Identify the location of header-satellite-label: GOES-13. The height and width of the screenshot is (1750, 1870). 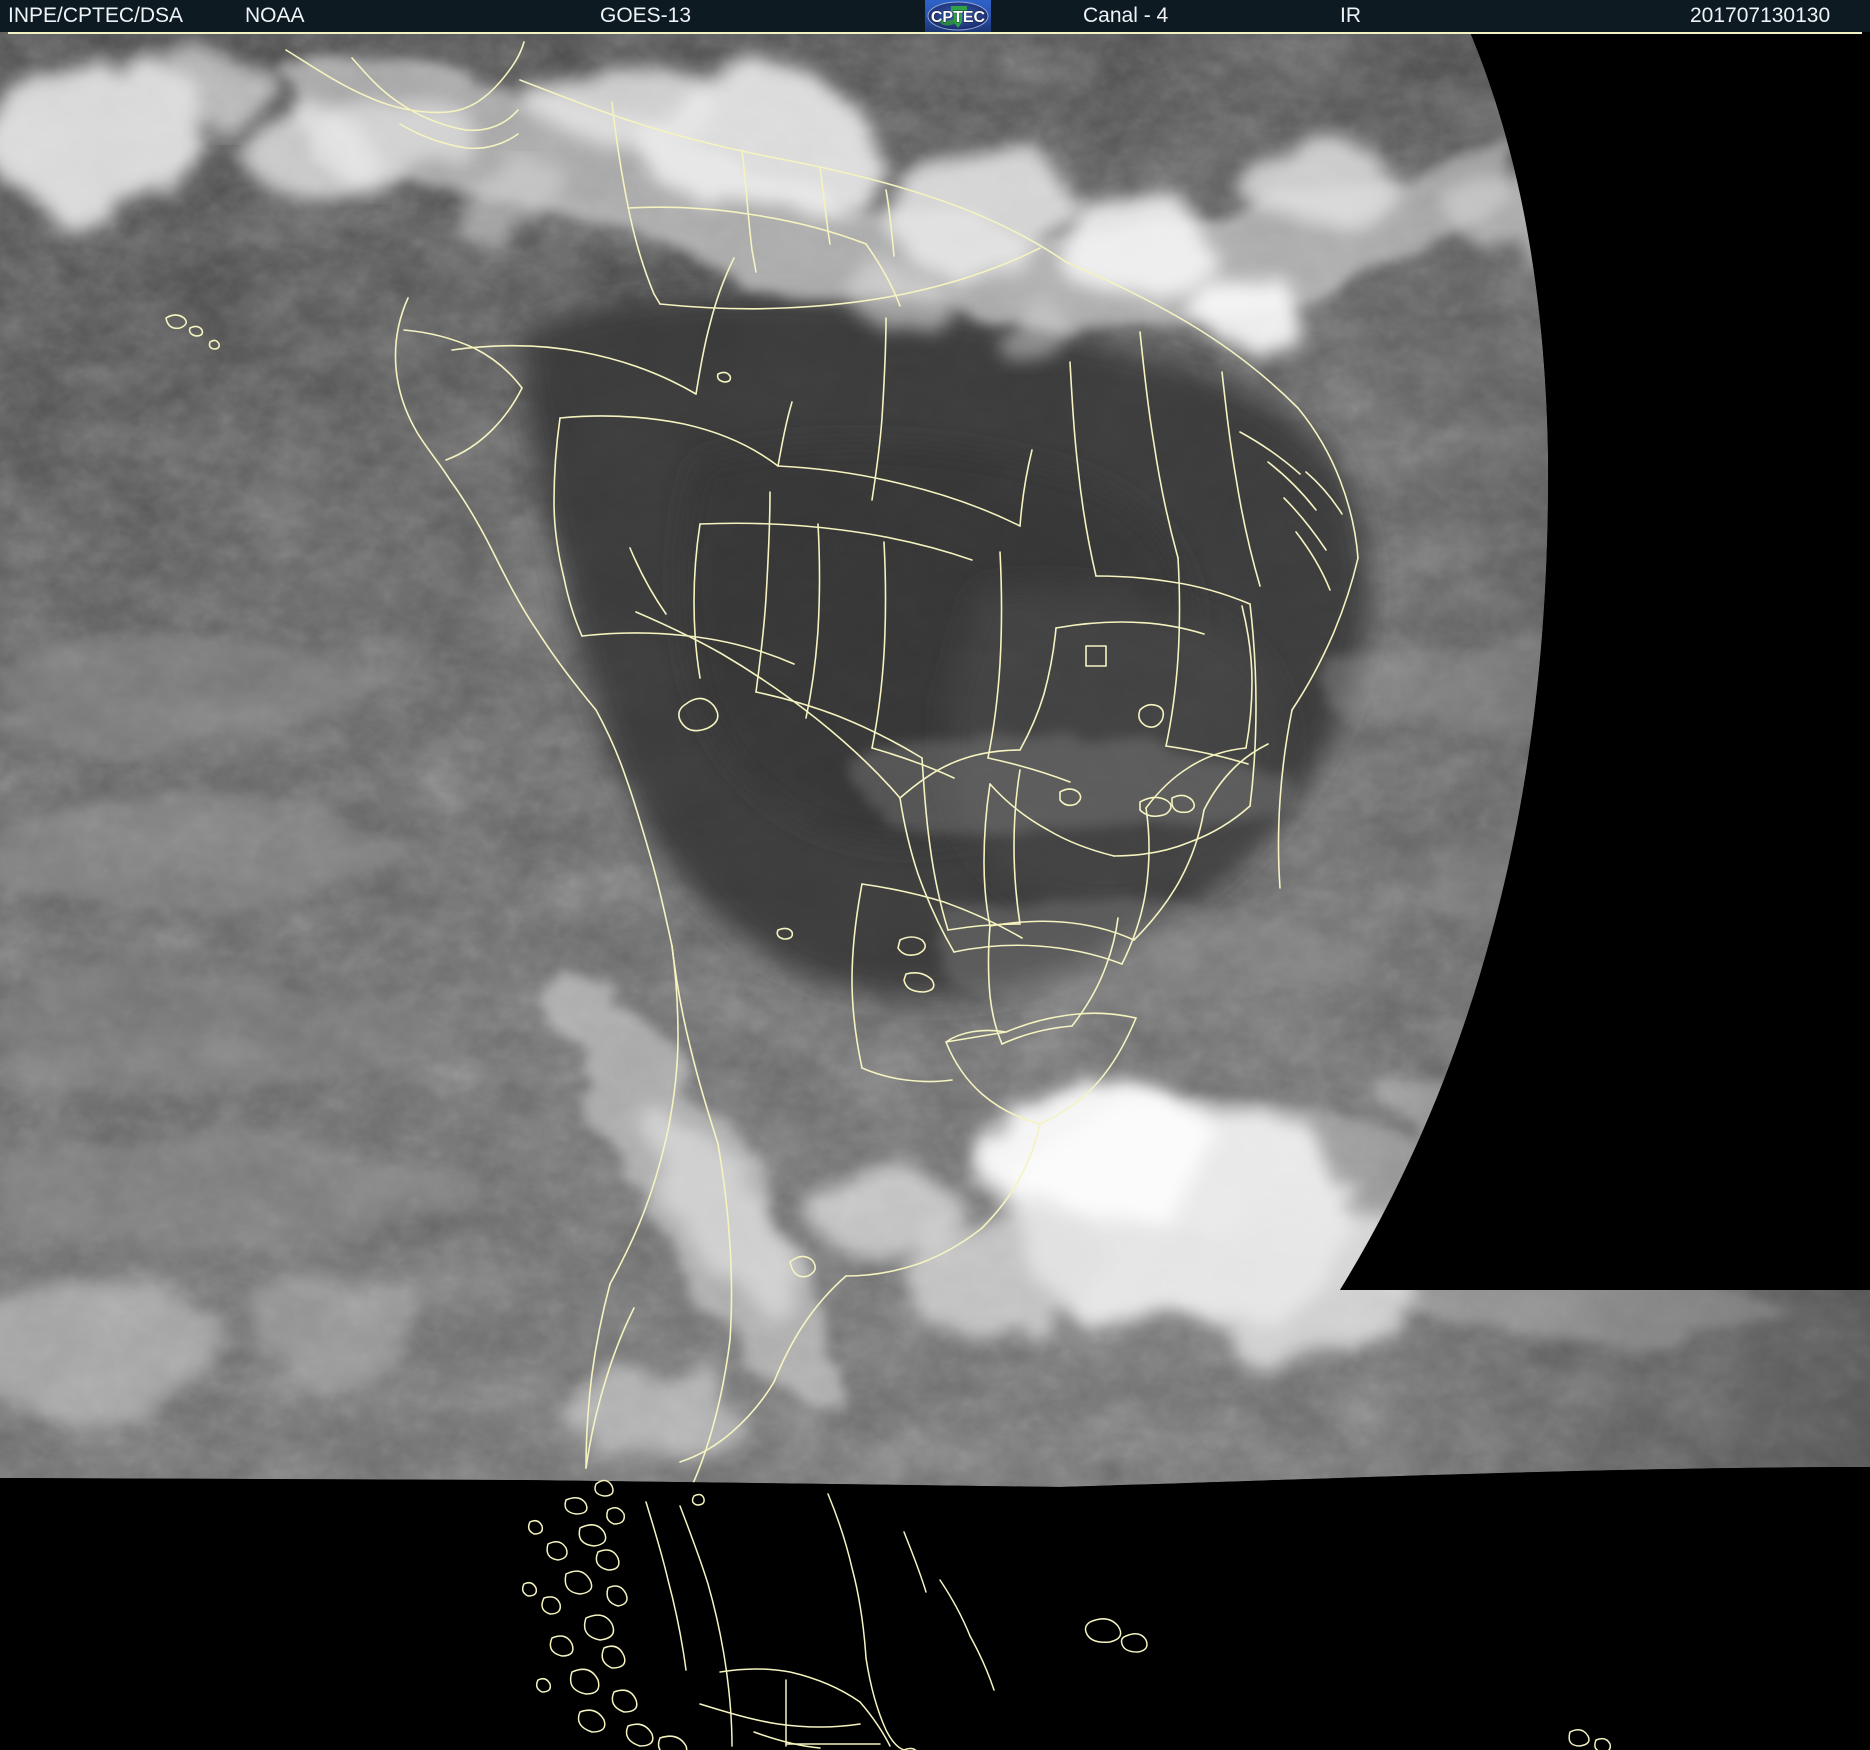
(646, 15).